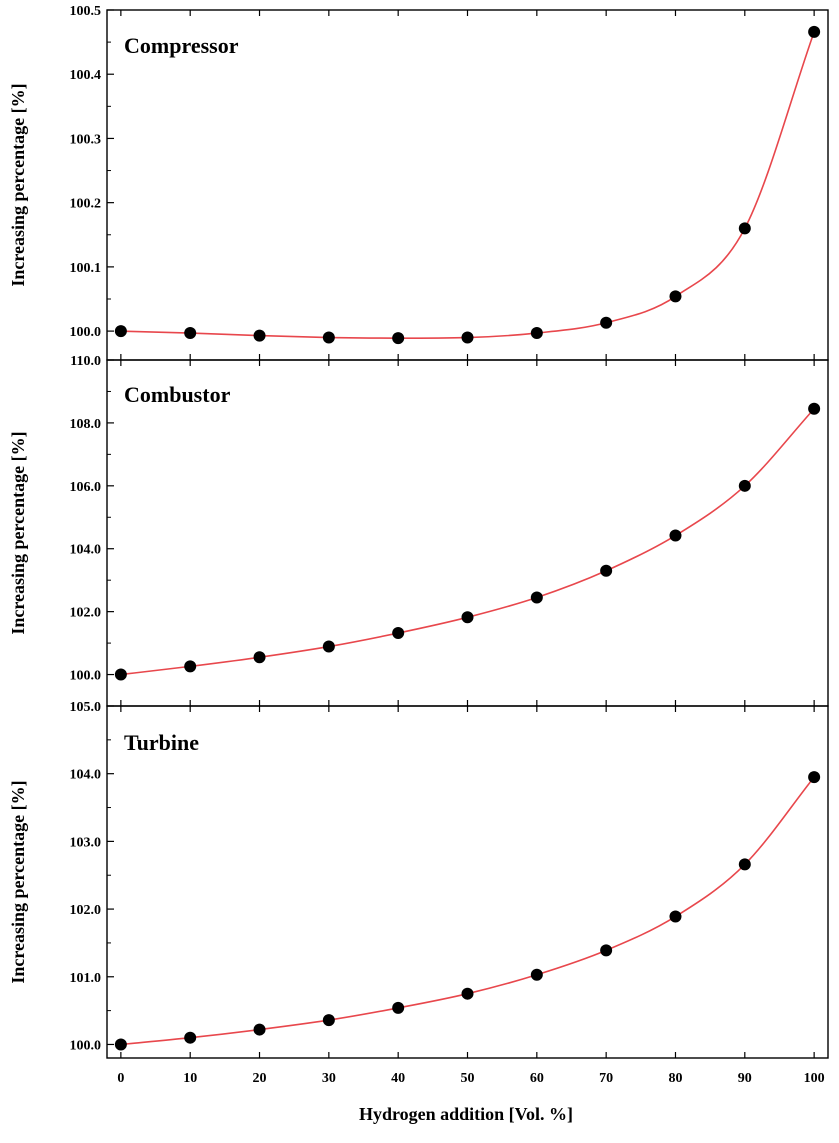 The height and width of the screenshot is (1143, 839). What do you see at coordinates (398, 1078) in the screenshot?
I see `x-tick-label: 40` at bounding box center [398, 1078].